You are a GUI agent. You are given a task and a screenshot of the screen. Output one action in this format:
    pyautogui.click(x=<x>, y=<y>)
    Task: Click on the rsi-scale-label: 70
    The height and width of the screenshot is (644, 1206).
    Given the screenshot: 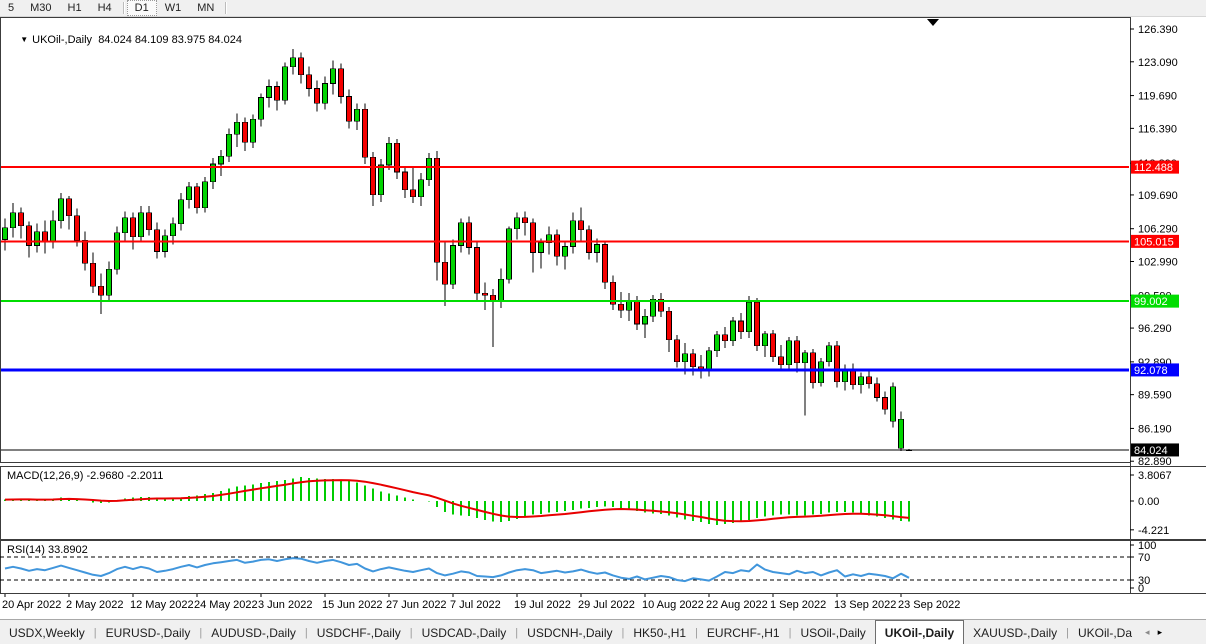 What is the action you would take?
    pyautogui.click(x=1144, y=558)
    